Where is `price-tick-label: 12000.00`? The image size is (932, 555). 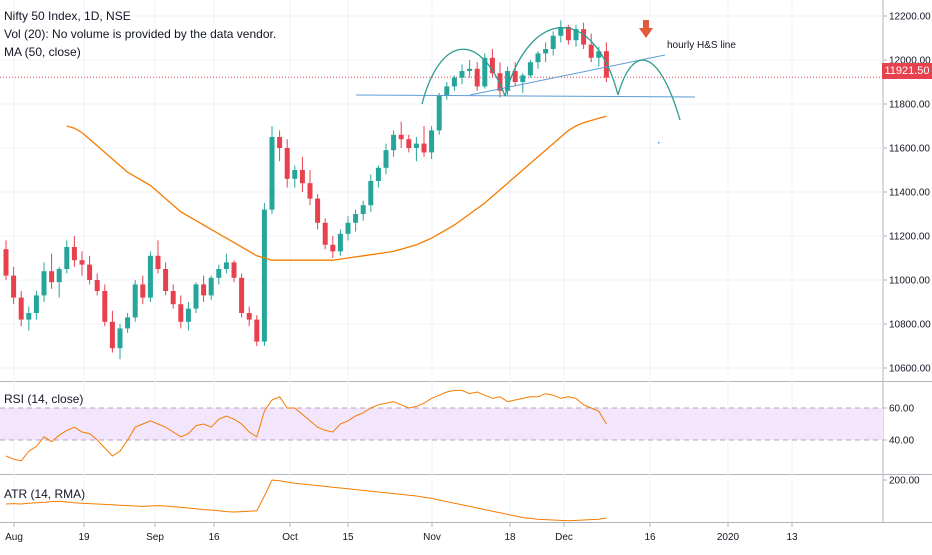 price-tick-label: 12000.00 is located at coordinates (910, 61).